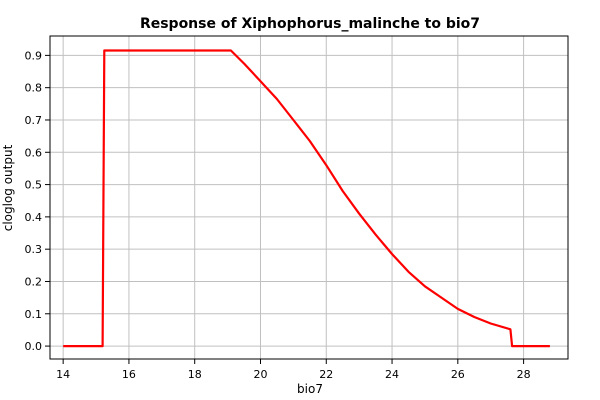  What do you see at coordinates (34, 249) in the screenshot?
I see `y-tick-label: 0.3` at bounding box center [34, 249].